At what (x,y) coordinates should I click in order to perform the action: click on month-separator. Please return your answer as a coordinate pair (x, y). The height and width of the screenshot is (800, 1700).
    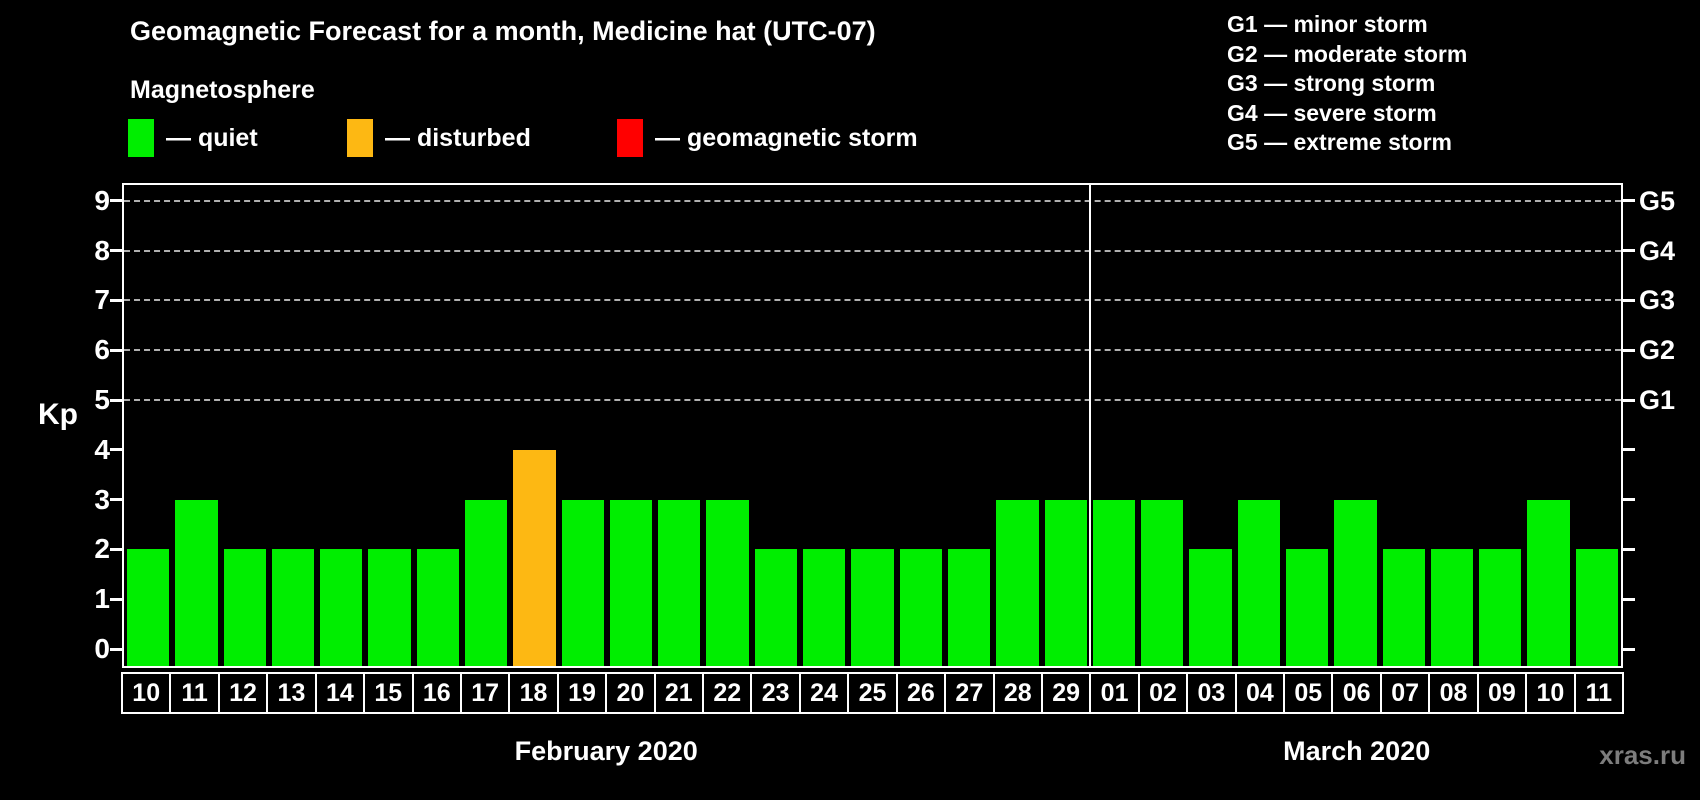
    Looking at the image, I should click on (1089, 425).